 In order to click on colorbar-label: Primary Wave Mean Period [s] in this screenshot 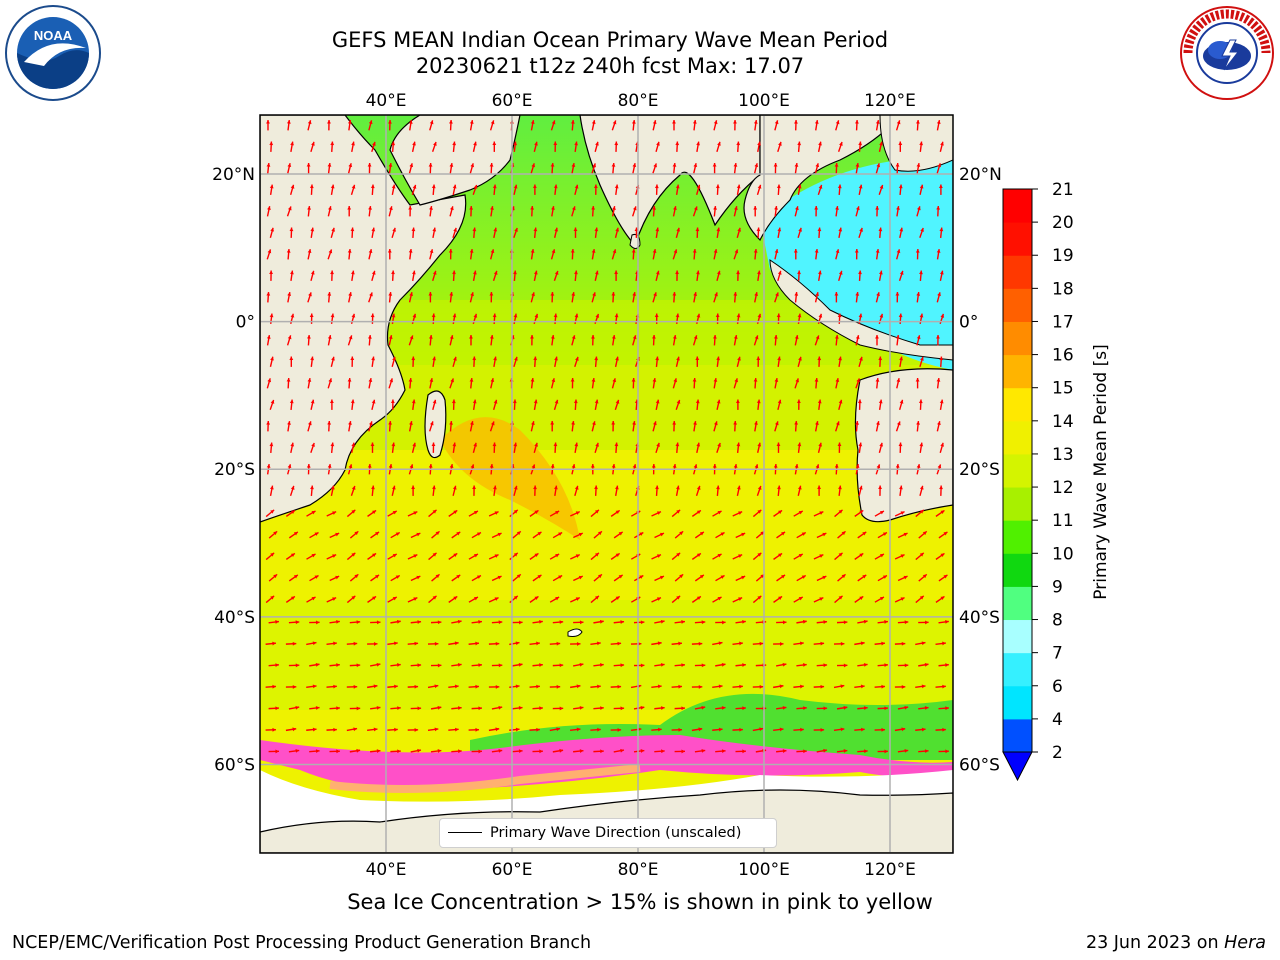, I will do `click(1101, 471)`.